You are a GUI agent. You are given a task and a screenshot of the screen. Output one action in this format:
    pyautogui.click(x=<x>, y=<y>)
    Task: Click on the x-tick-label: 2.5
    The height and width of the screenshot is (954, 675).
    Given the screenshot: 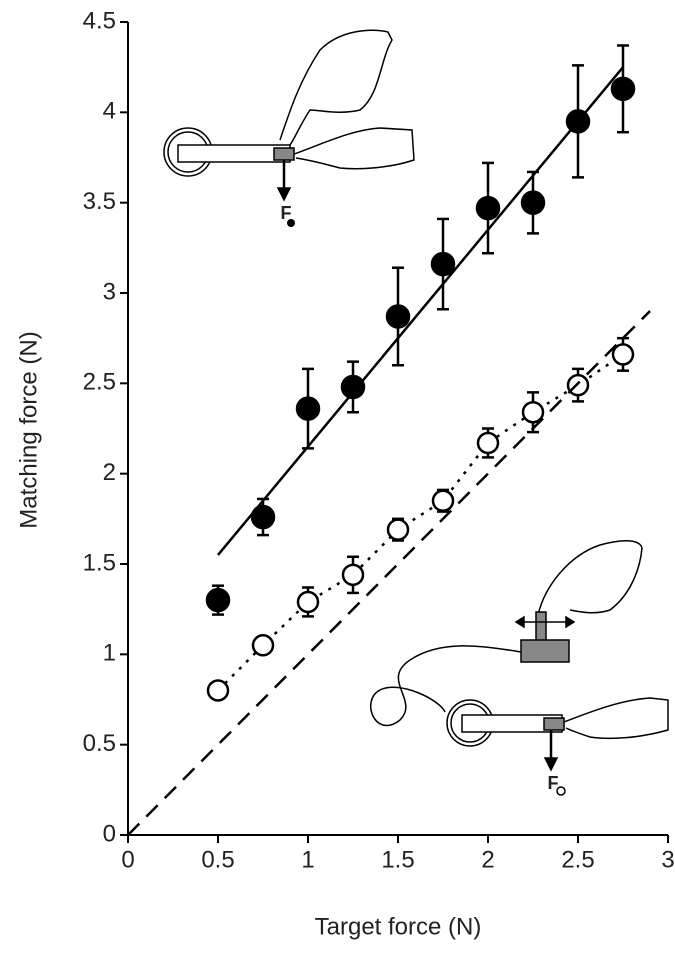 What is the action you would take?
    pyautogui.click(x=577, y=859)
    